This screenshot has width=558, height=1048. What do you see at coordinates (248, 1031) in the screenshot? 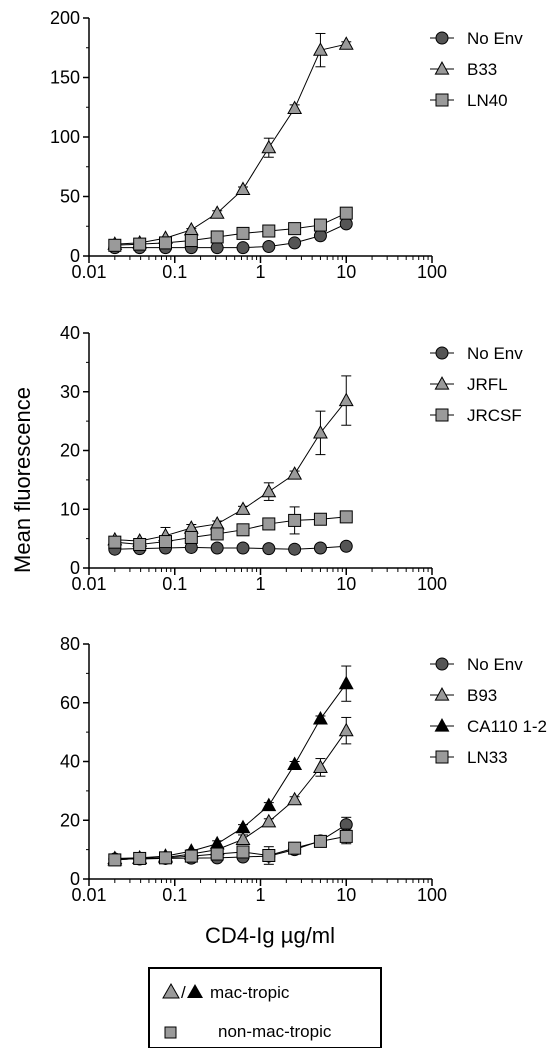
I see `key-non-mac-tropic-row: non-mac-tropic` at bounding box center [248, 1031].